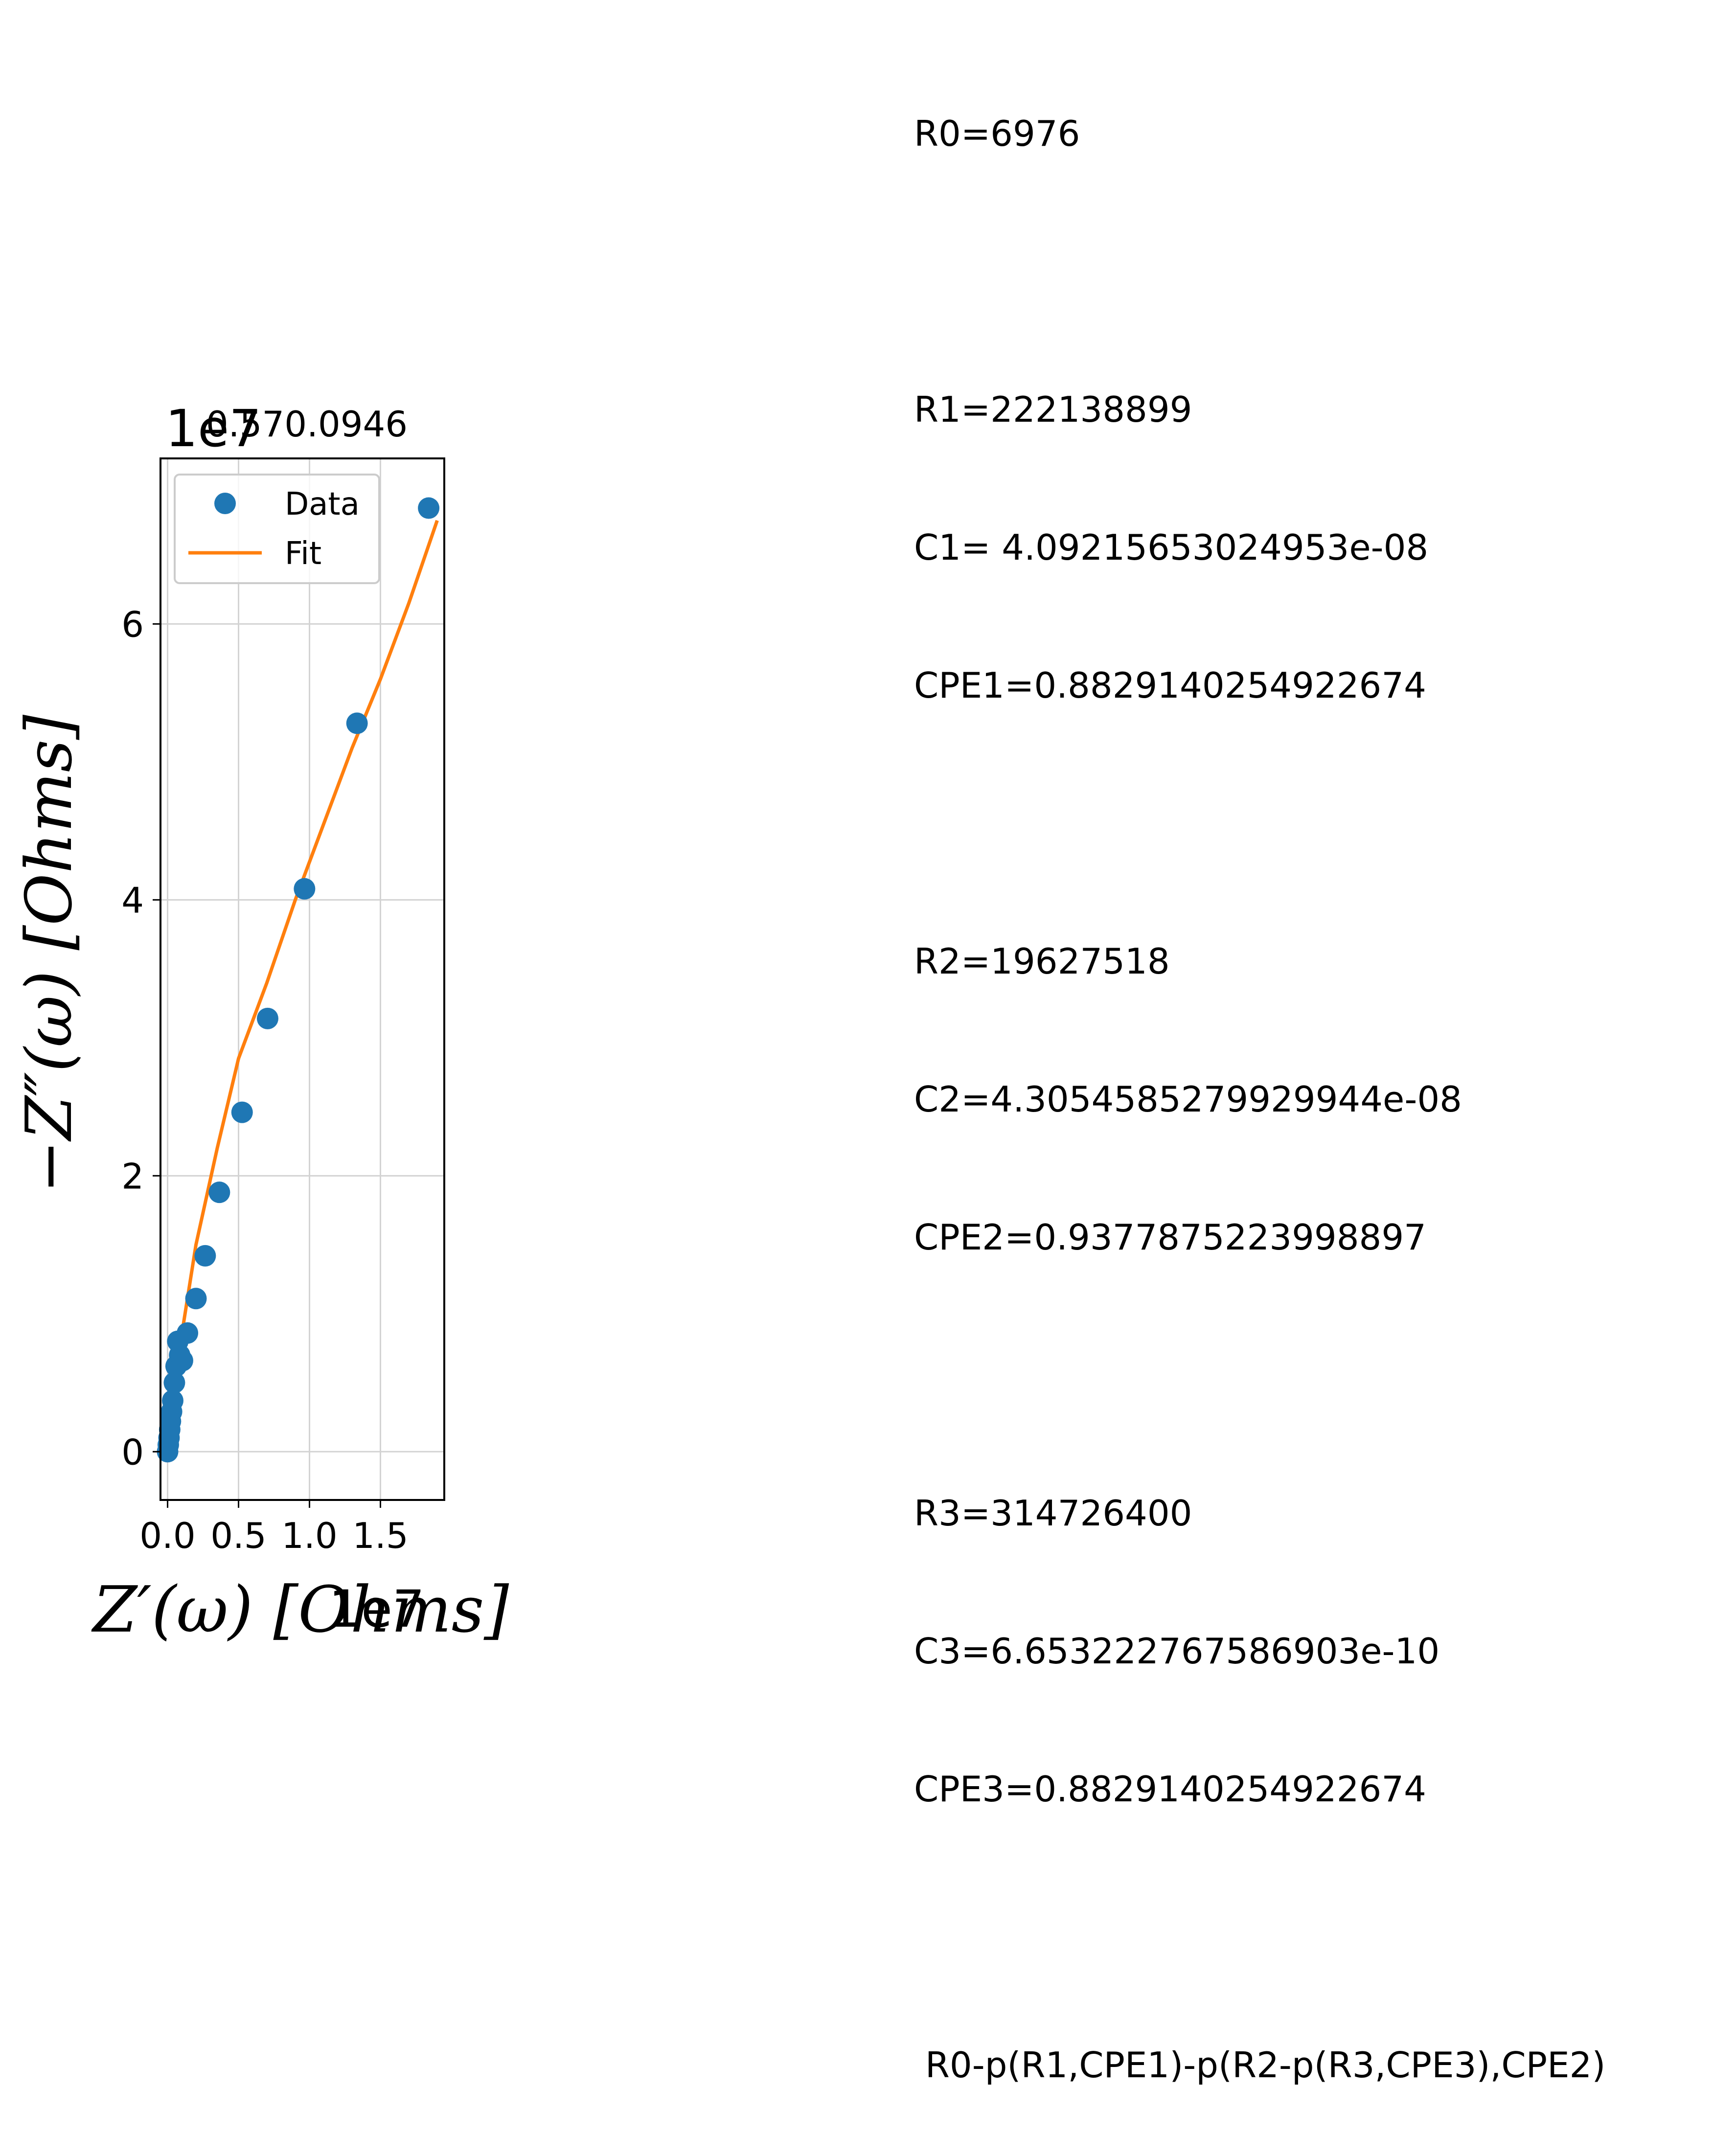  What do you see at coordinates (239, 1535) in the screenshot?
I see `x-tick-label: 0.5` at bounding box center [239, 1535].